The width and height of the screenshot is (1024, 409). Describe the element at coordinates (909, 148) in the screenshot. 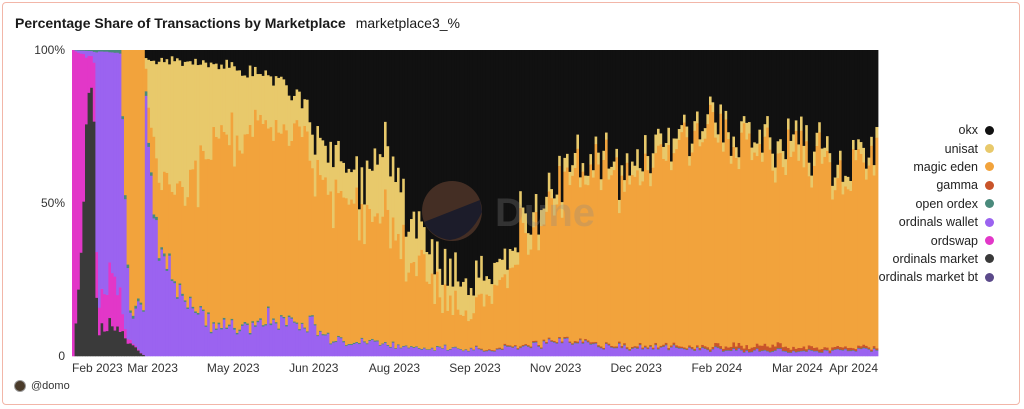

I see `legend-item-unisat: unisat` at that location.